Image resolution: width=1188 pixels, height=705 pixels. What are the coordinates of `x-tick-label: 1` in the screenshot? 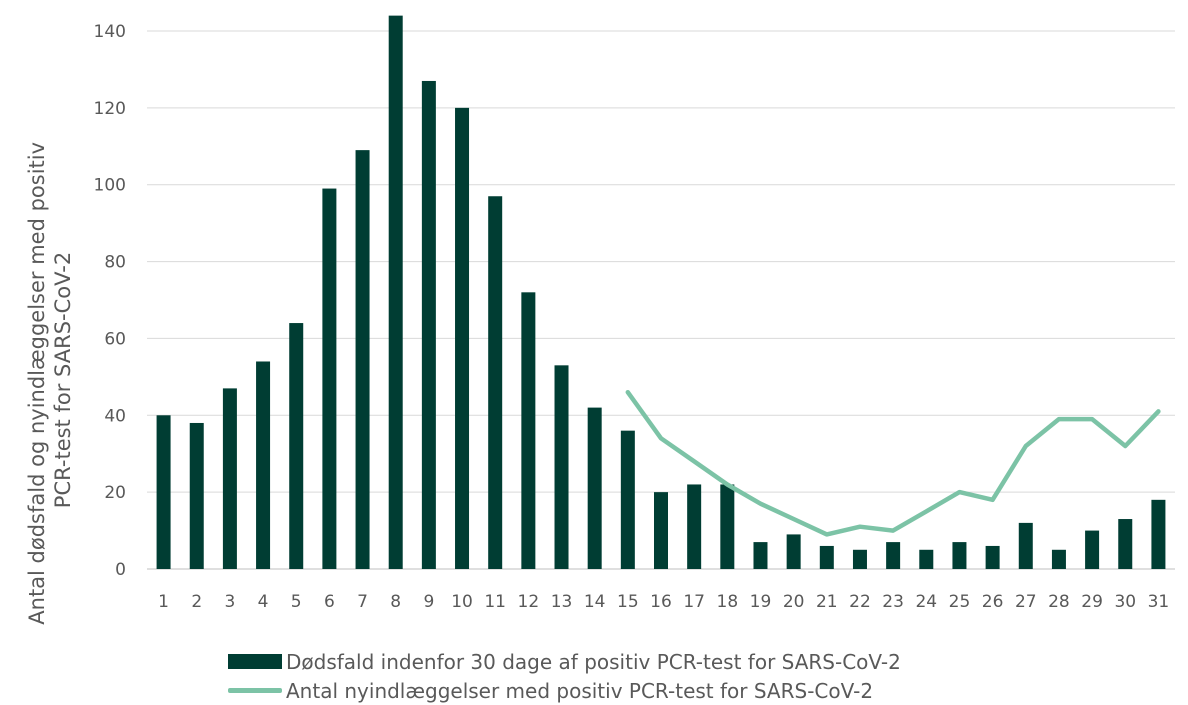 It's located at (163, 602).